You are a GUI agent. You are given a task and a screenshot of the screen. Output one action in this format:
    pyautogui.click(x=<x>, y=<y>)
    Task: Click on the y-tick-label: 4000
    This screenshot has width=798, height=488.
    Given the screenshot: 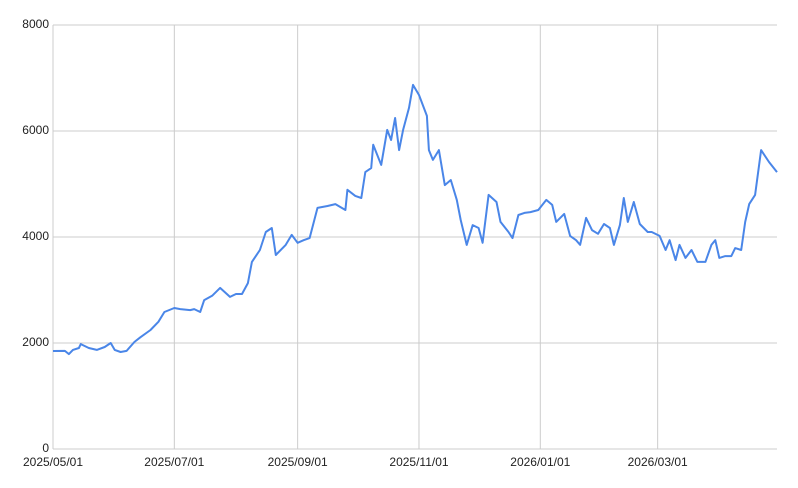 What is the action you would take?
    pyautogui.click(x=35, y=236)
    